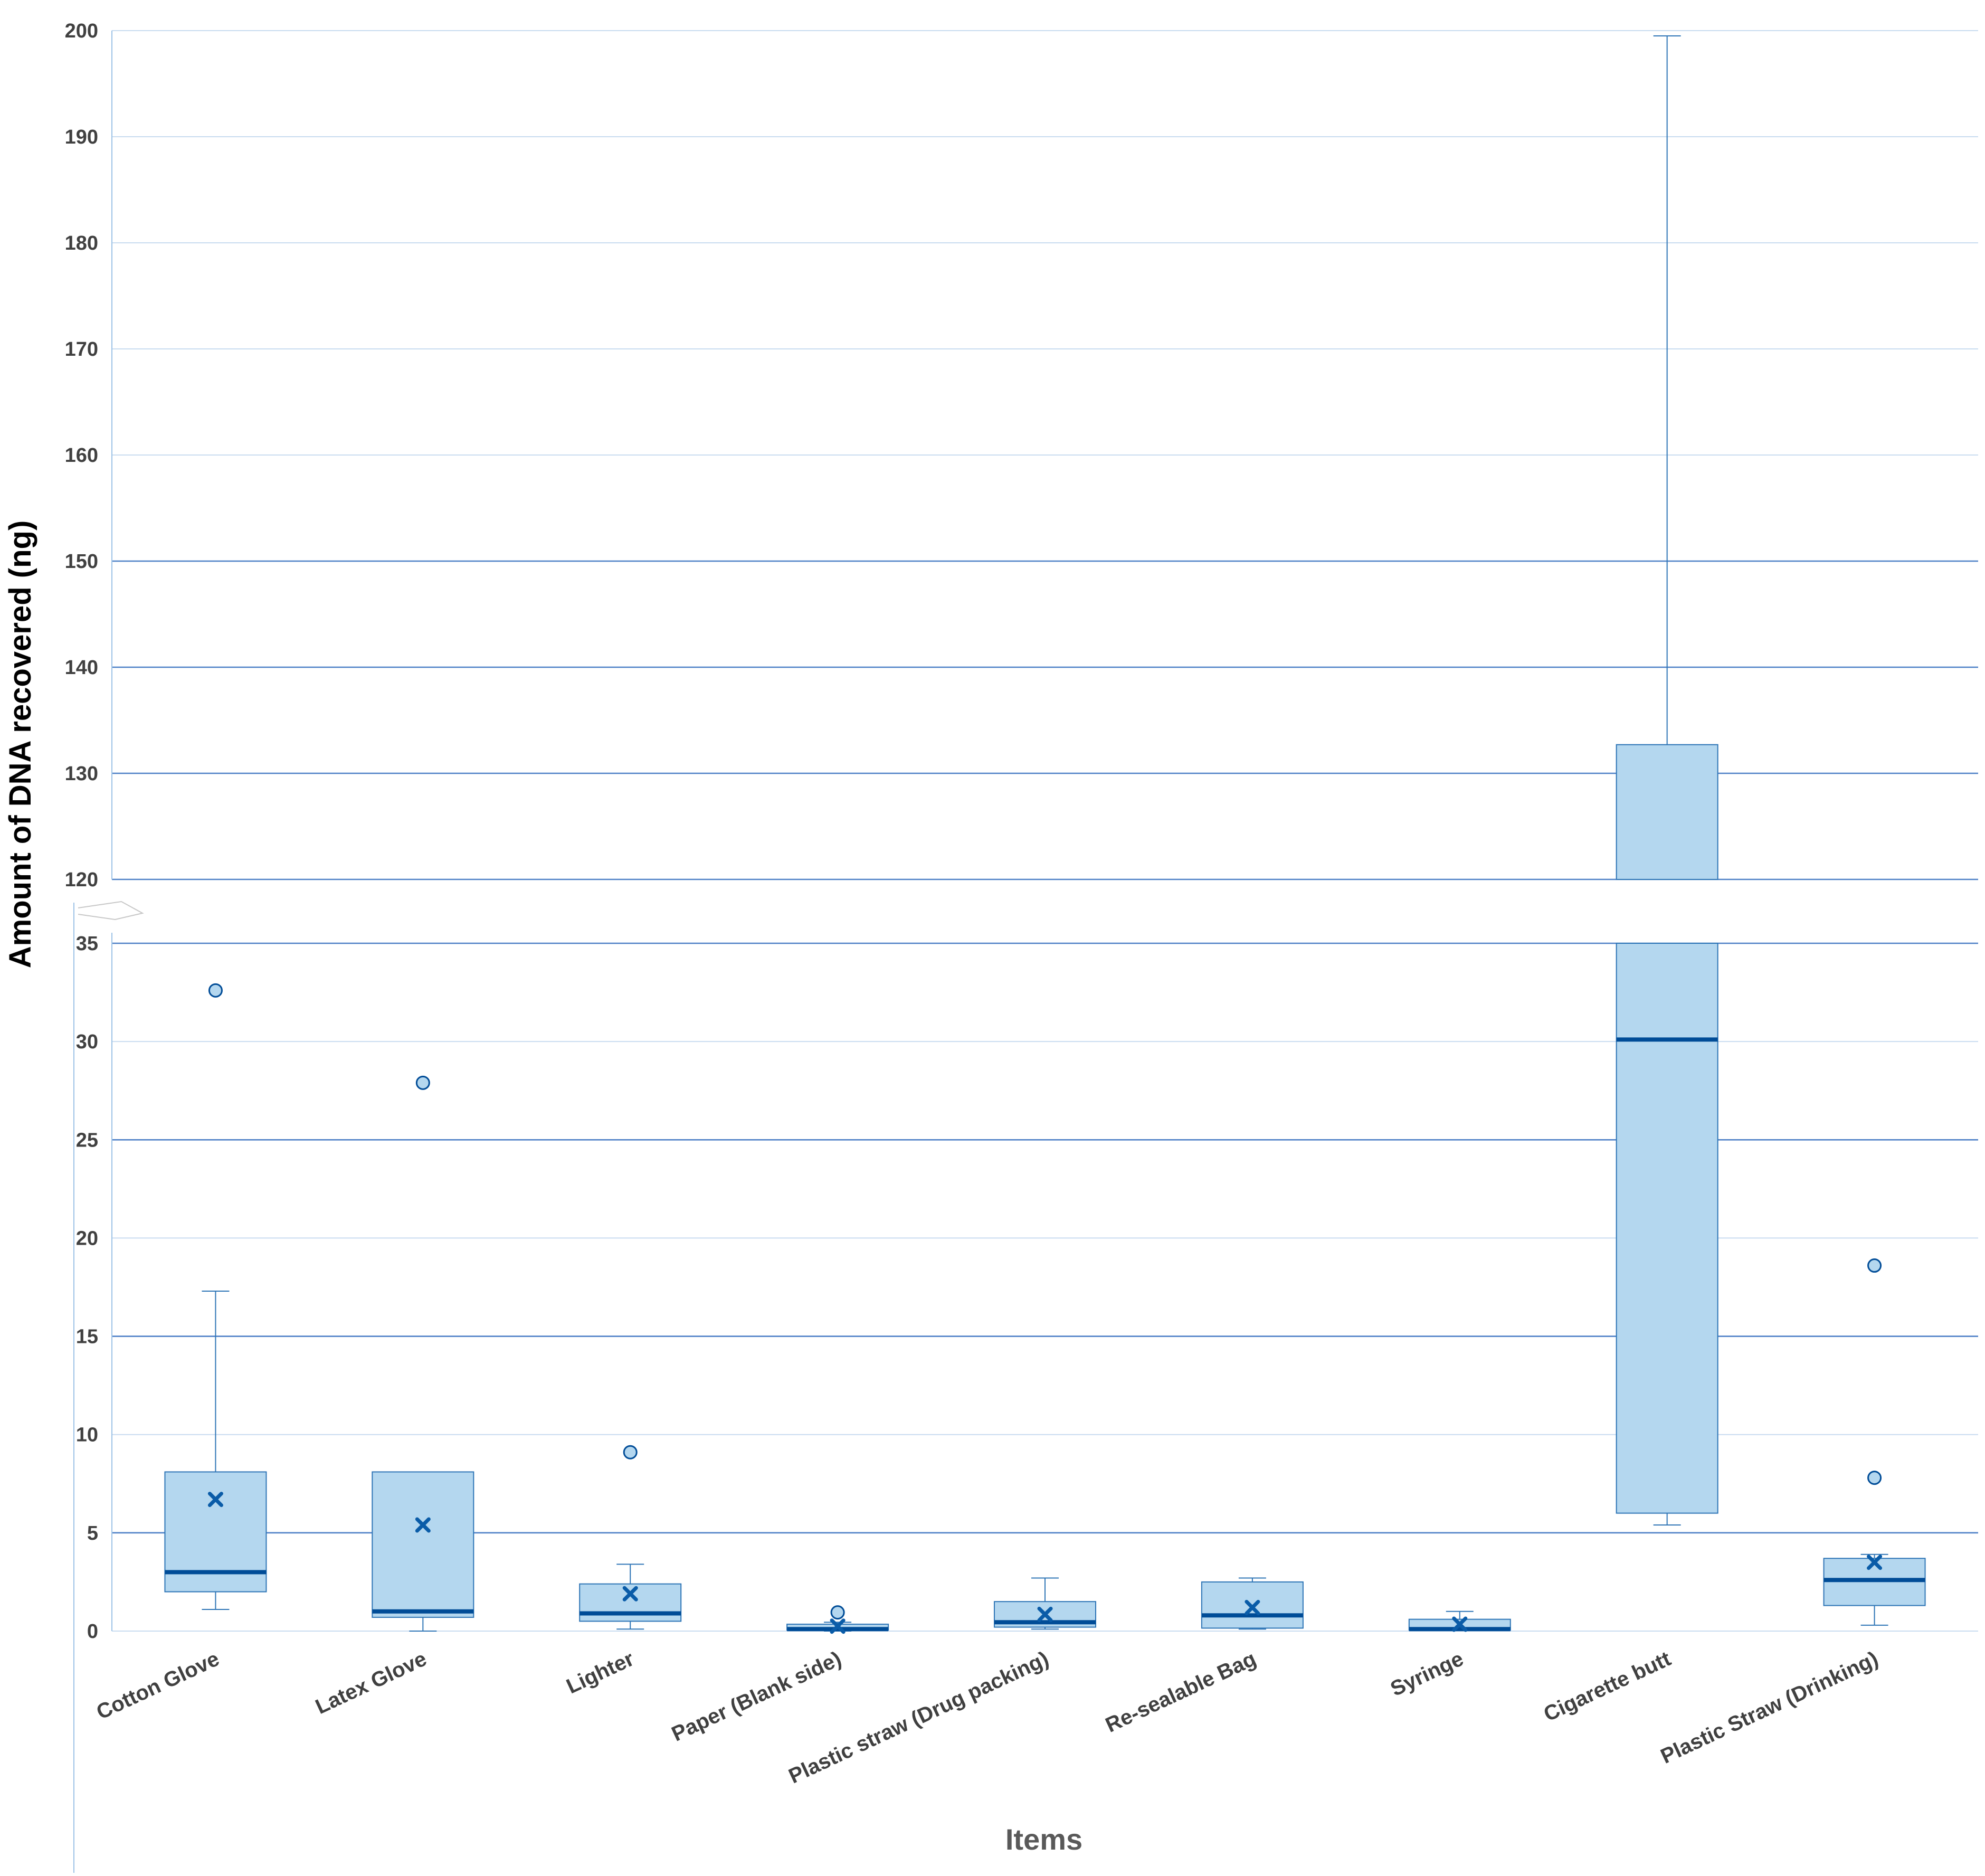 Image resolution: width=1985 pixels, height=1876 pixels. I want to click on x-category-label: Cotton Glove, so click(158, 1685).